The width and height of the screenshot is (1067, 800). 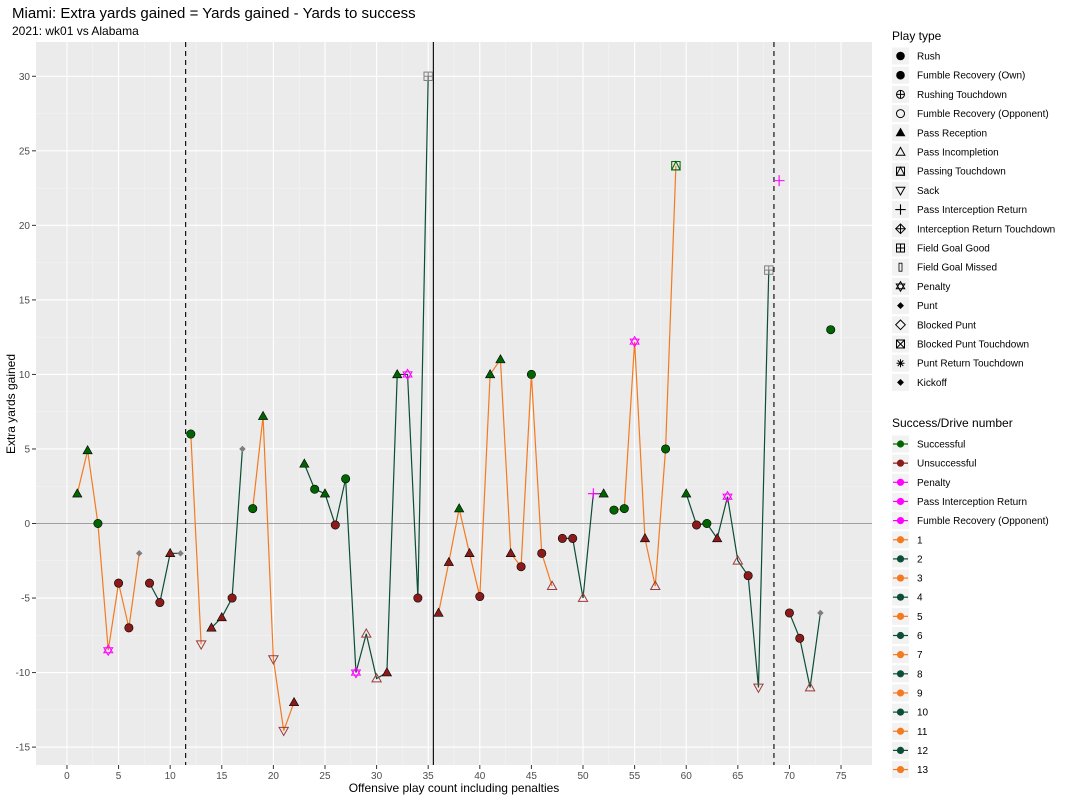 What do you see at coordinates (928, 191) in the screenshot?
I see `legend-play-type-label: Sack` at bounding box center [928, 191].